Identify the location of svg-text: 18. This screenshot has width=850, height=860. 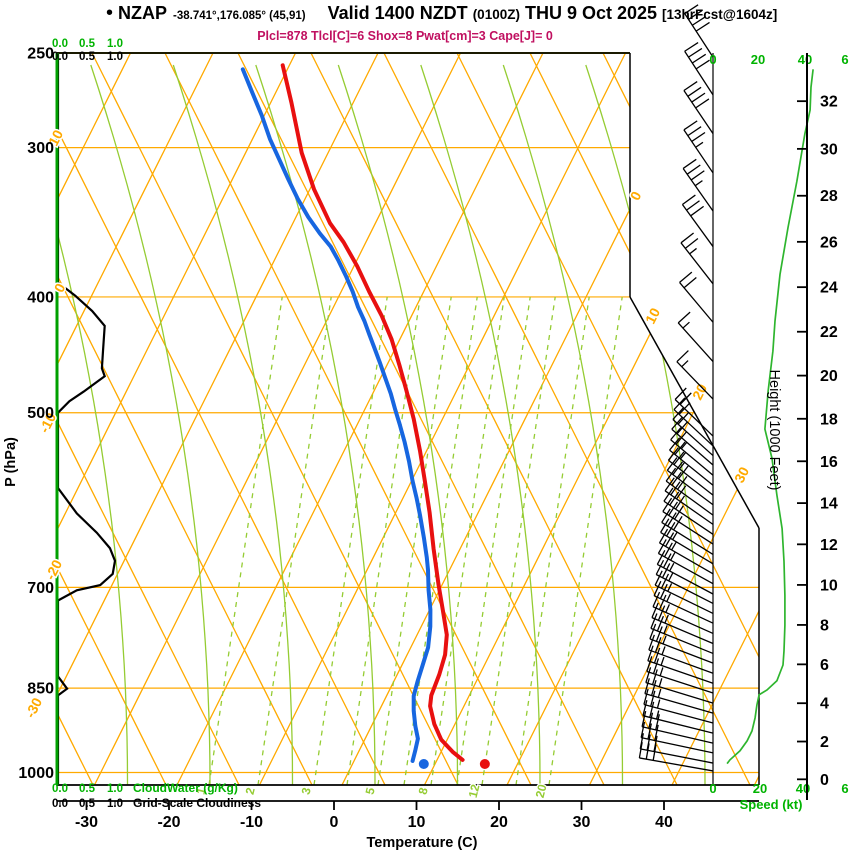
(829, 419).